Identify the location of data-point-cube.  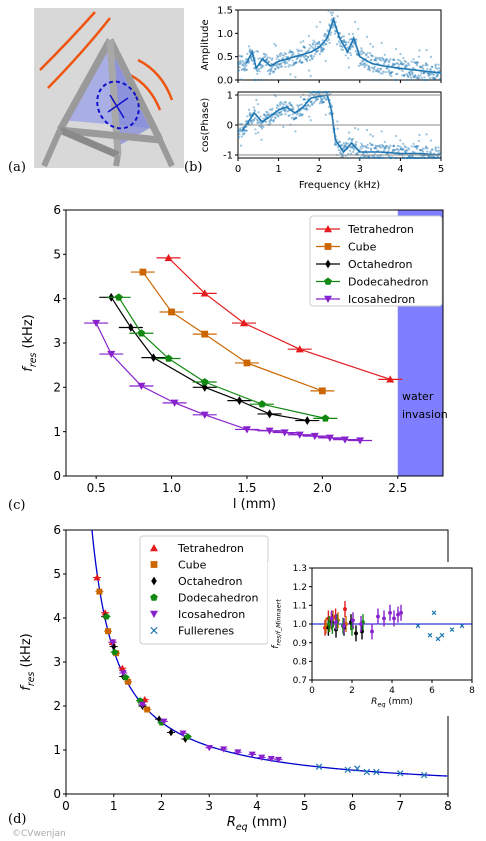
(143, 272).